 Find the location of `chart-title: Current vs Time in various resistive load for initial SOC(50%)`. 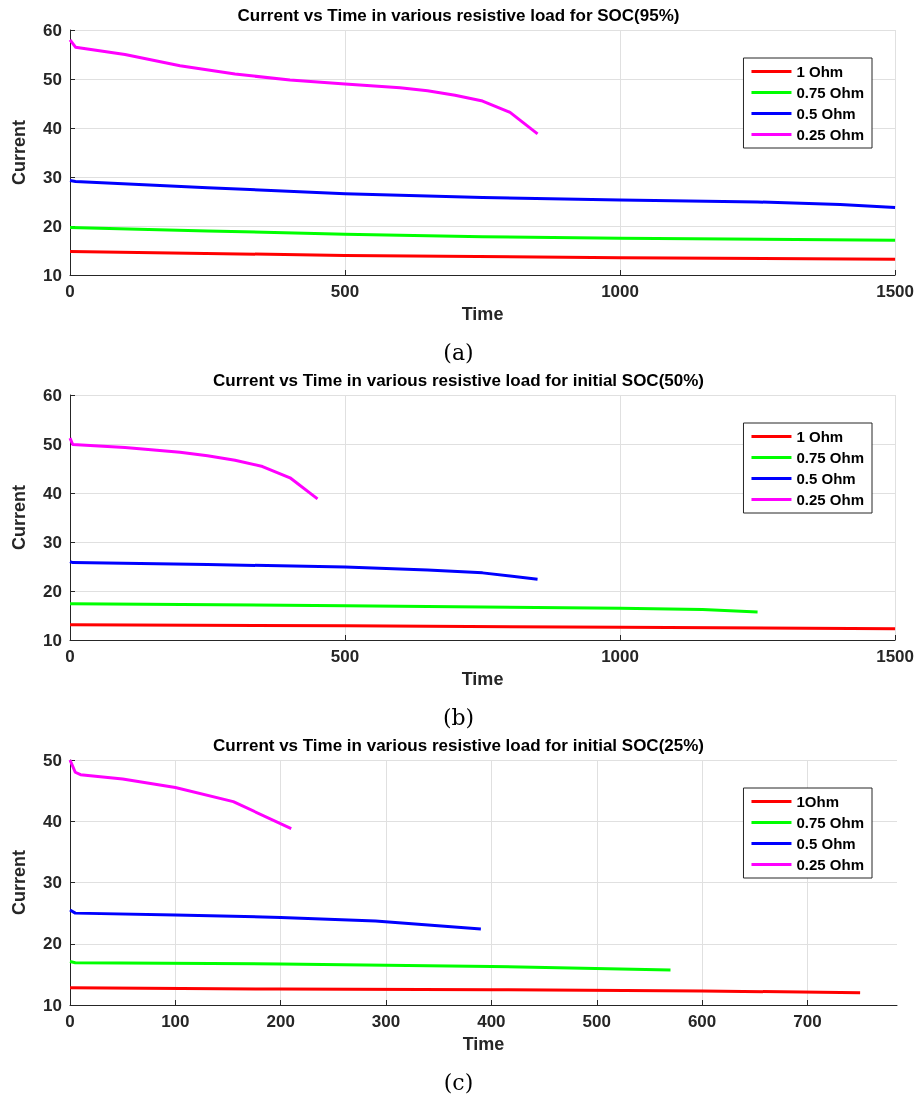

chart-title: Current vs Time in various resistive load for initial SOC(50%) is located at coordinates (458, 380).